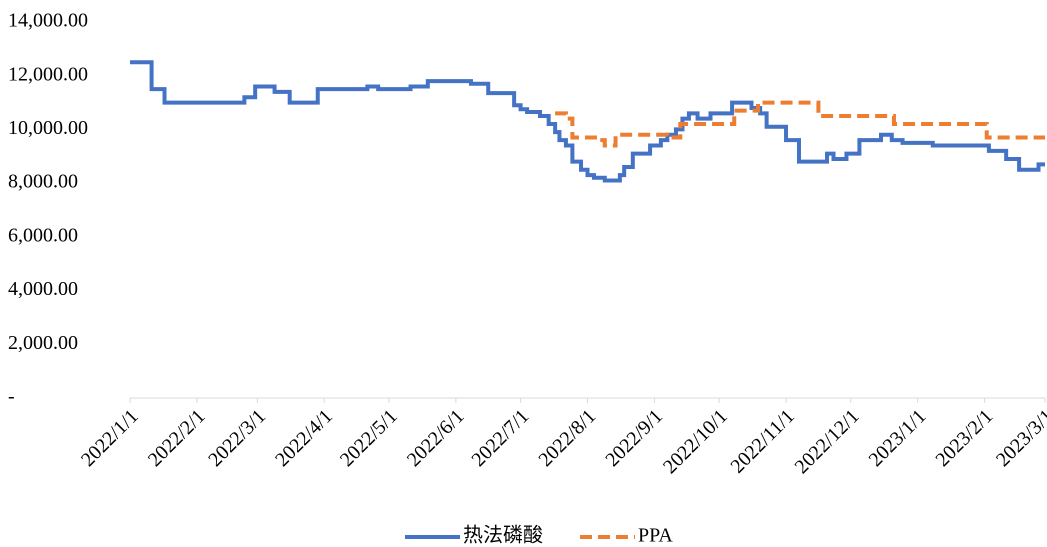  I want to click on x-tick-label: 2022/5/1, so click(369, 438).